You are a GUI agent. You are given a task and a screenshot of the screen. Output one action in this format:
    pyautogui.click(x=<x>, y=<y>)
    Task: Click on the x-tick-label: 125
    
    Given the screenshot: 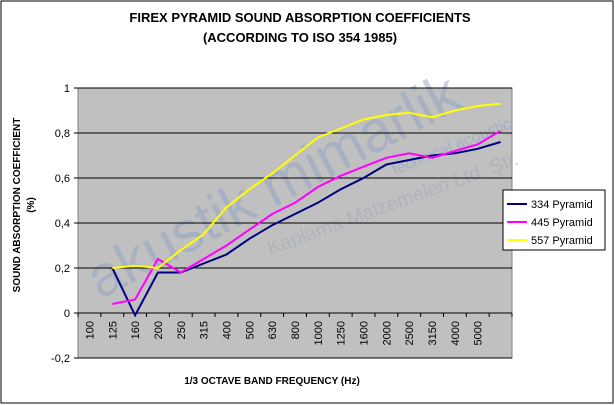 What is the action you would take?
    pyautogui.click(x=113, y=330)
    